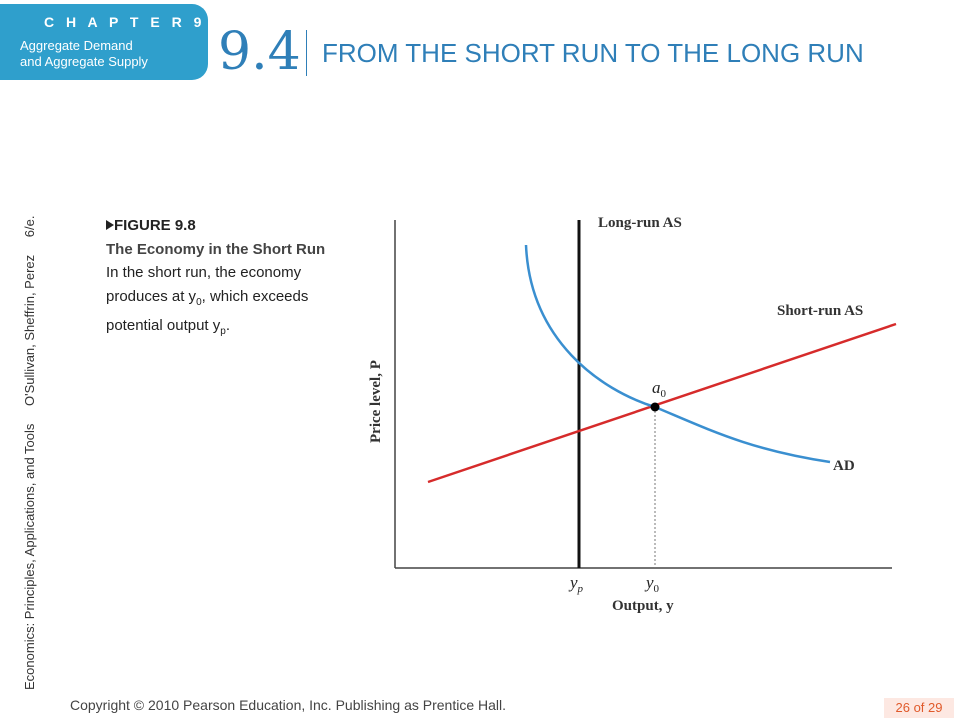 The height and width of the screenshot is (720, 960). Describe the element at coordinates (216, 249) in the screenshot. I see `figure-title: The Economy in the Short Run` at that location.